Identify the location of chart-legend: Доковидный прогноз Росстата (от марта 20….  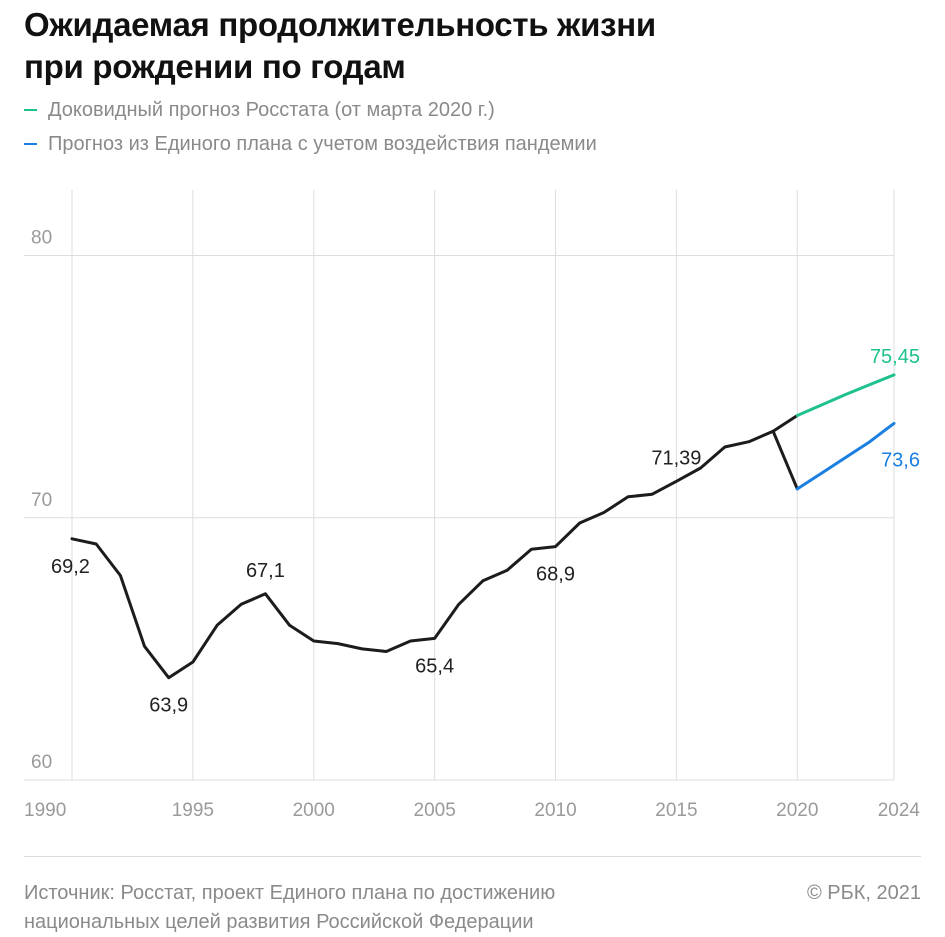
(310, 129).